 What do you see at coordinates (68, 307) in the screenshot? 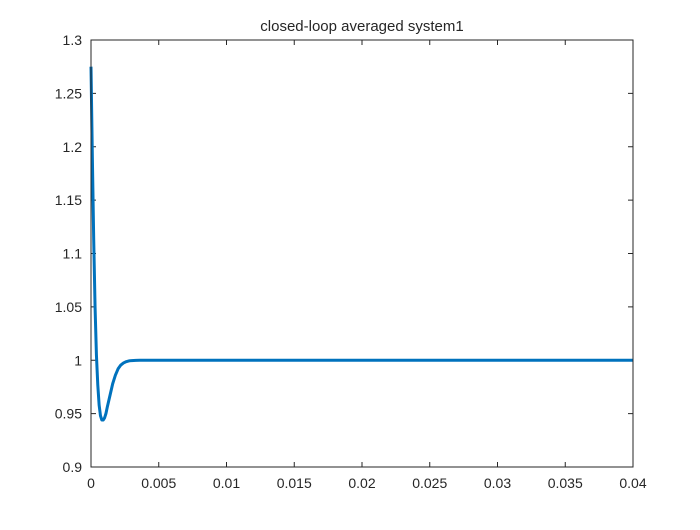
I see `y-tick-label: 1.05` at bounding box center [68, 307].